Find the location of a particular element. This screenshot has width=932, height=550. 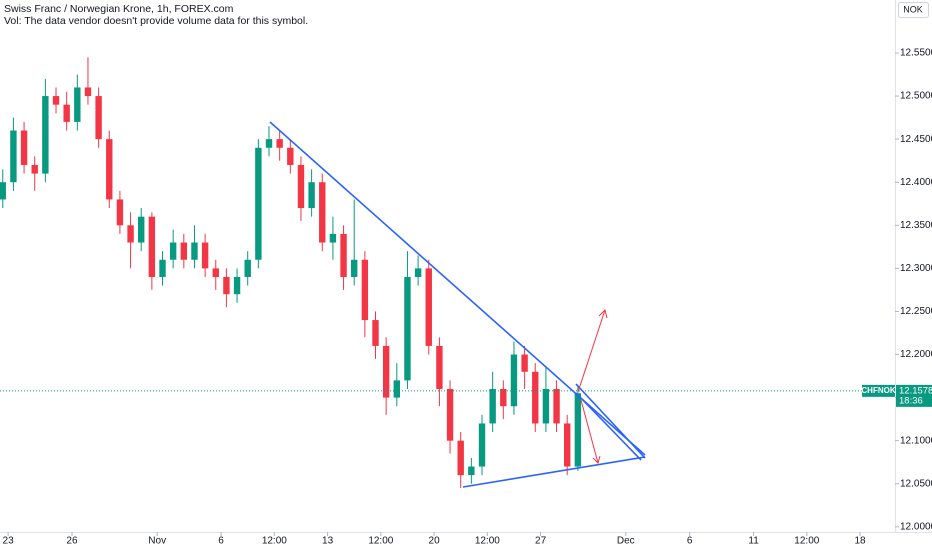

last-price-box is located at coordinates (914, 395).